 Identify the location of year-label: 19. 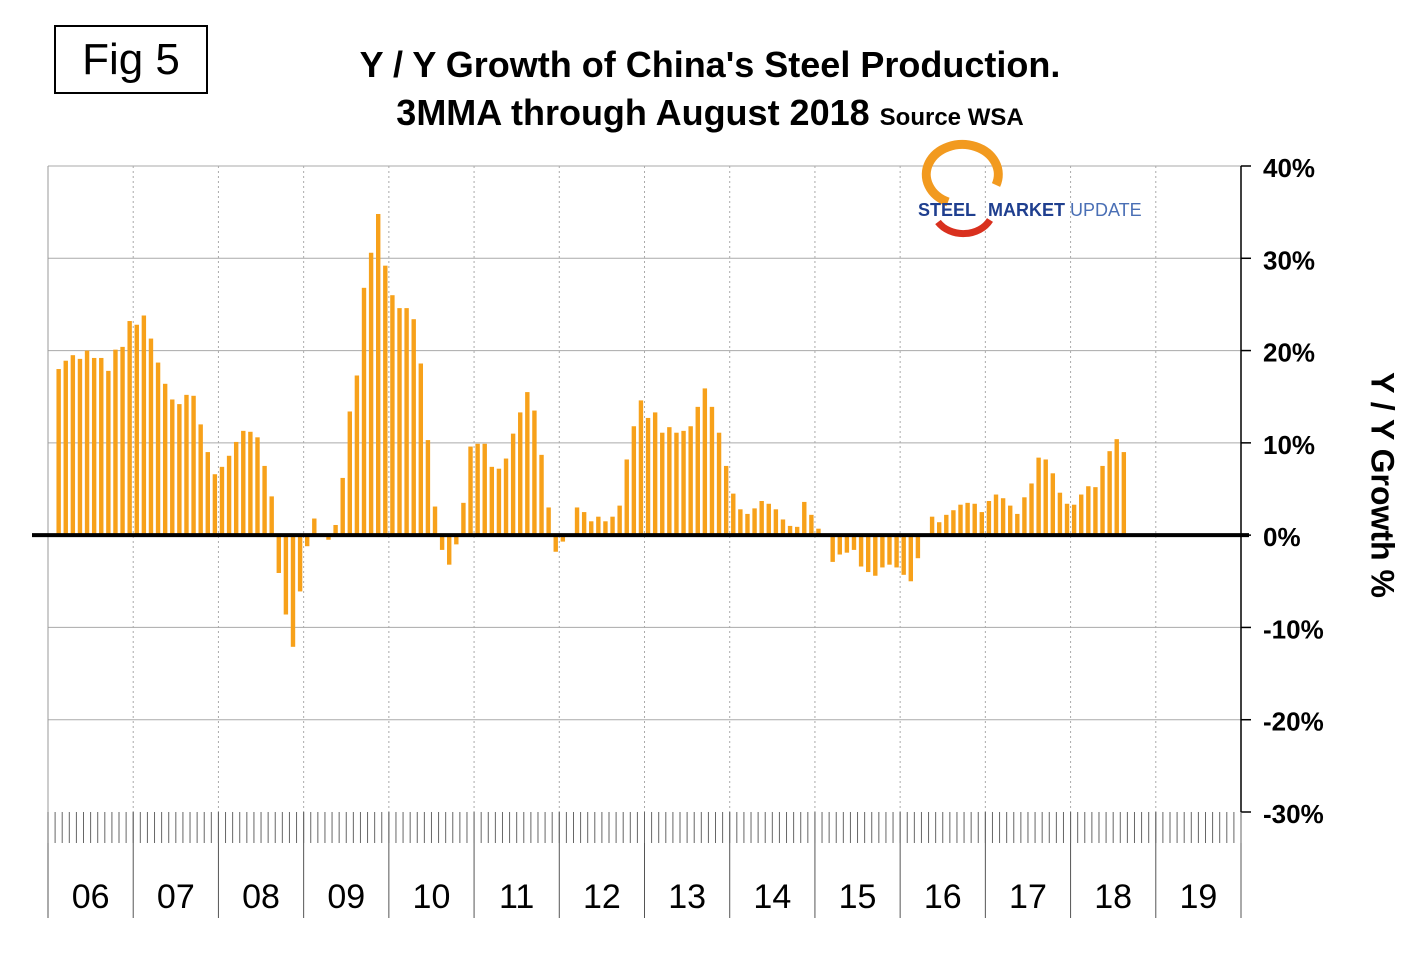
(1198, 897).